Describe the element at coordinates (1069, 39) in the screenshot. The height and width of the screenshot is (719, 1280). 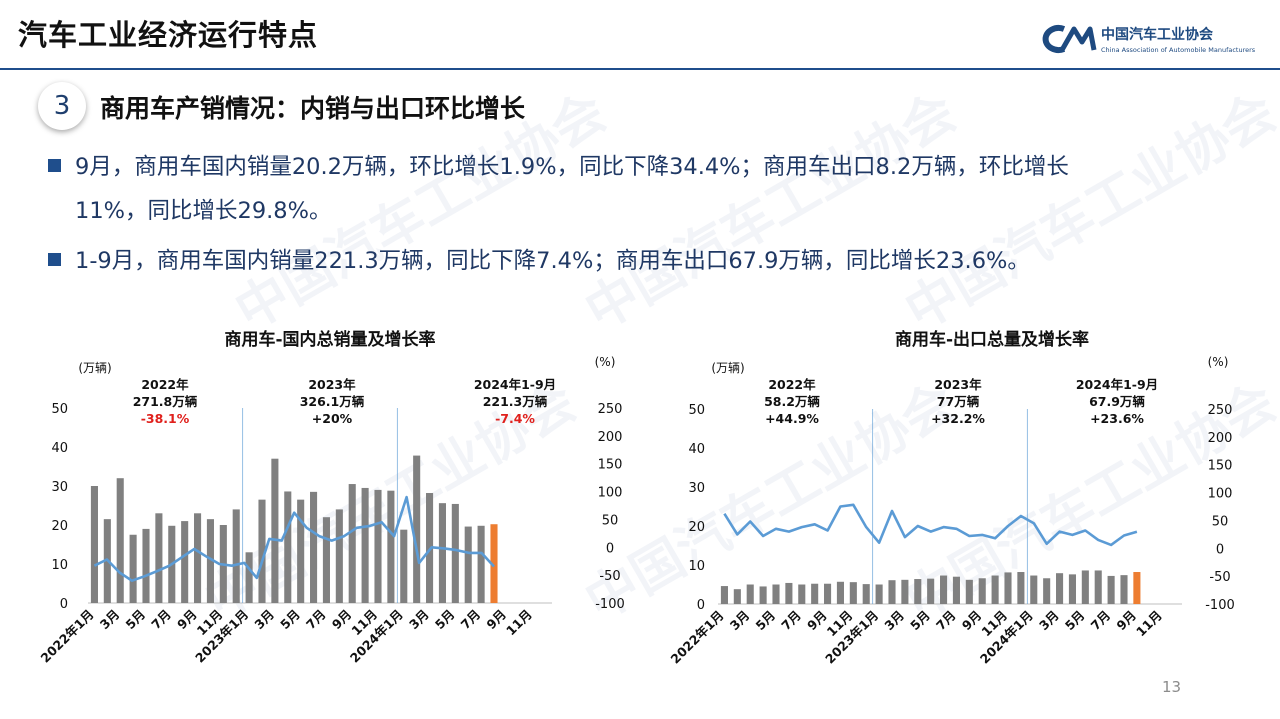
I see `caam-logo-mark` at that location.